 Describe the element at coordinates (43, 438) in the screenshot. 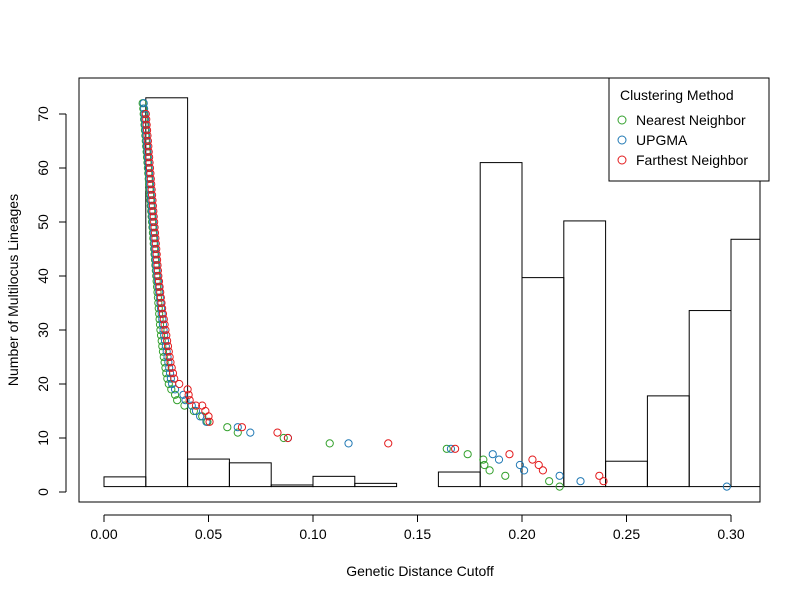

I see `y-tick-label: 10` at that location.